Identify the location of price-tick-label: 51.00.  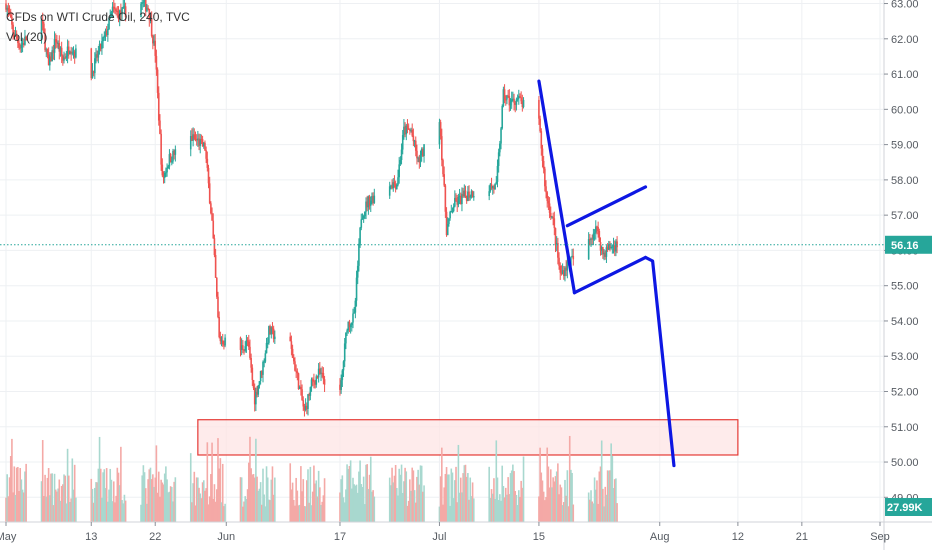
(905, 428).